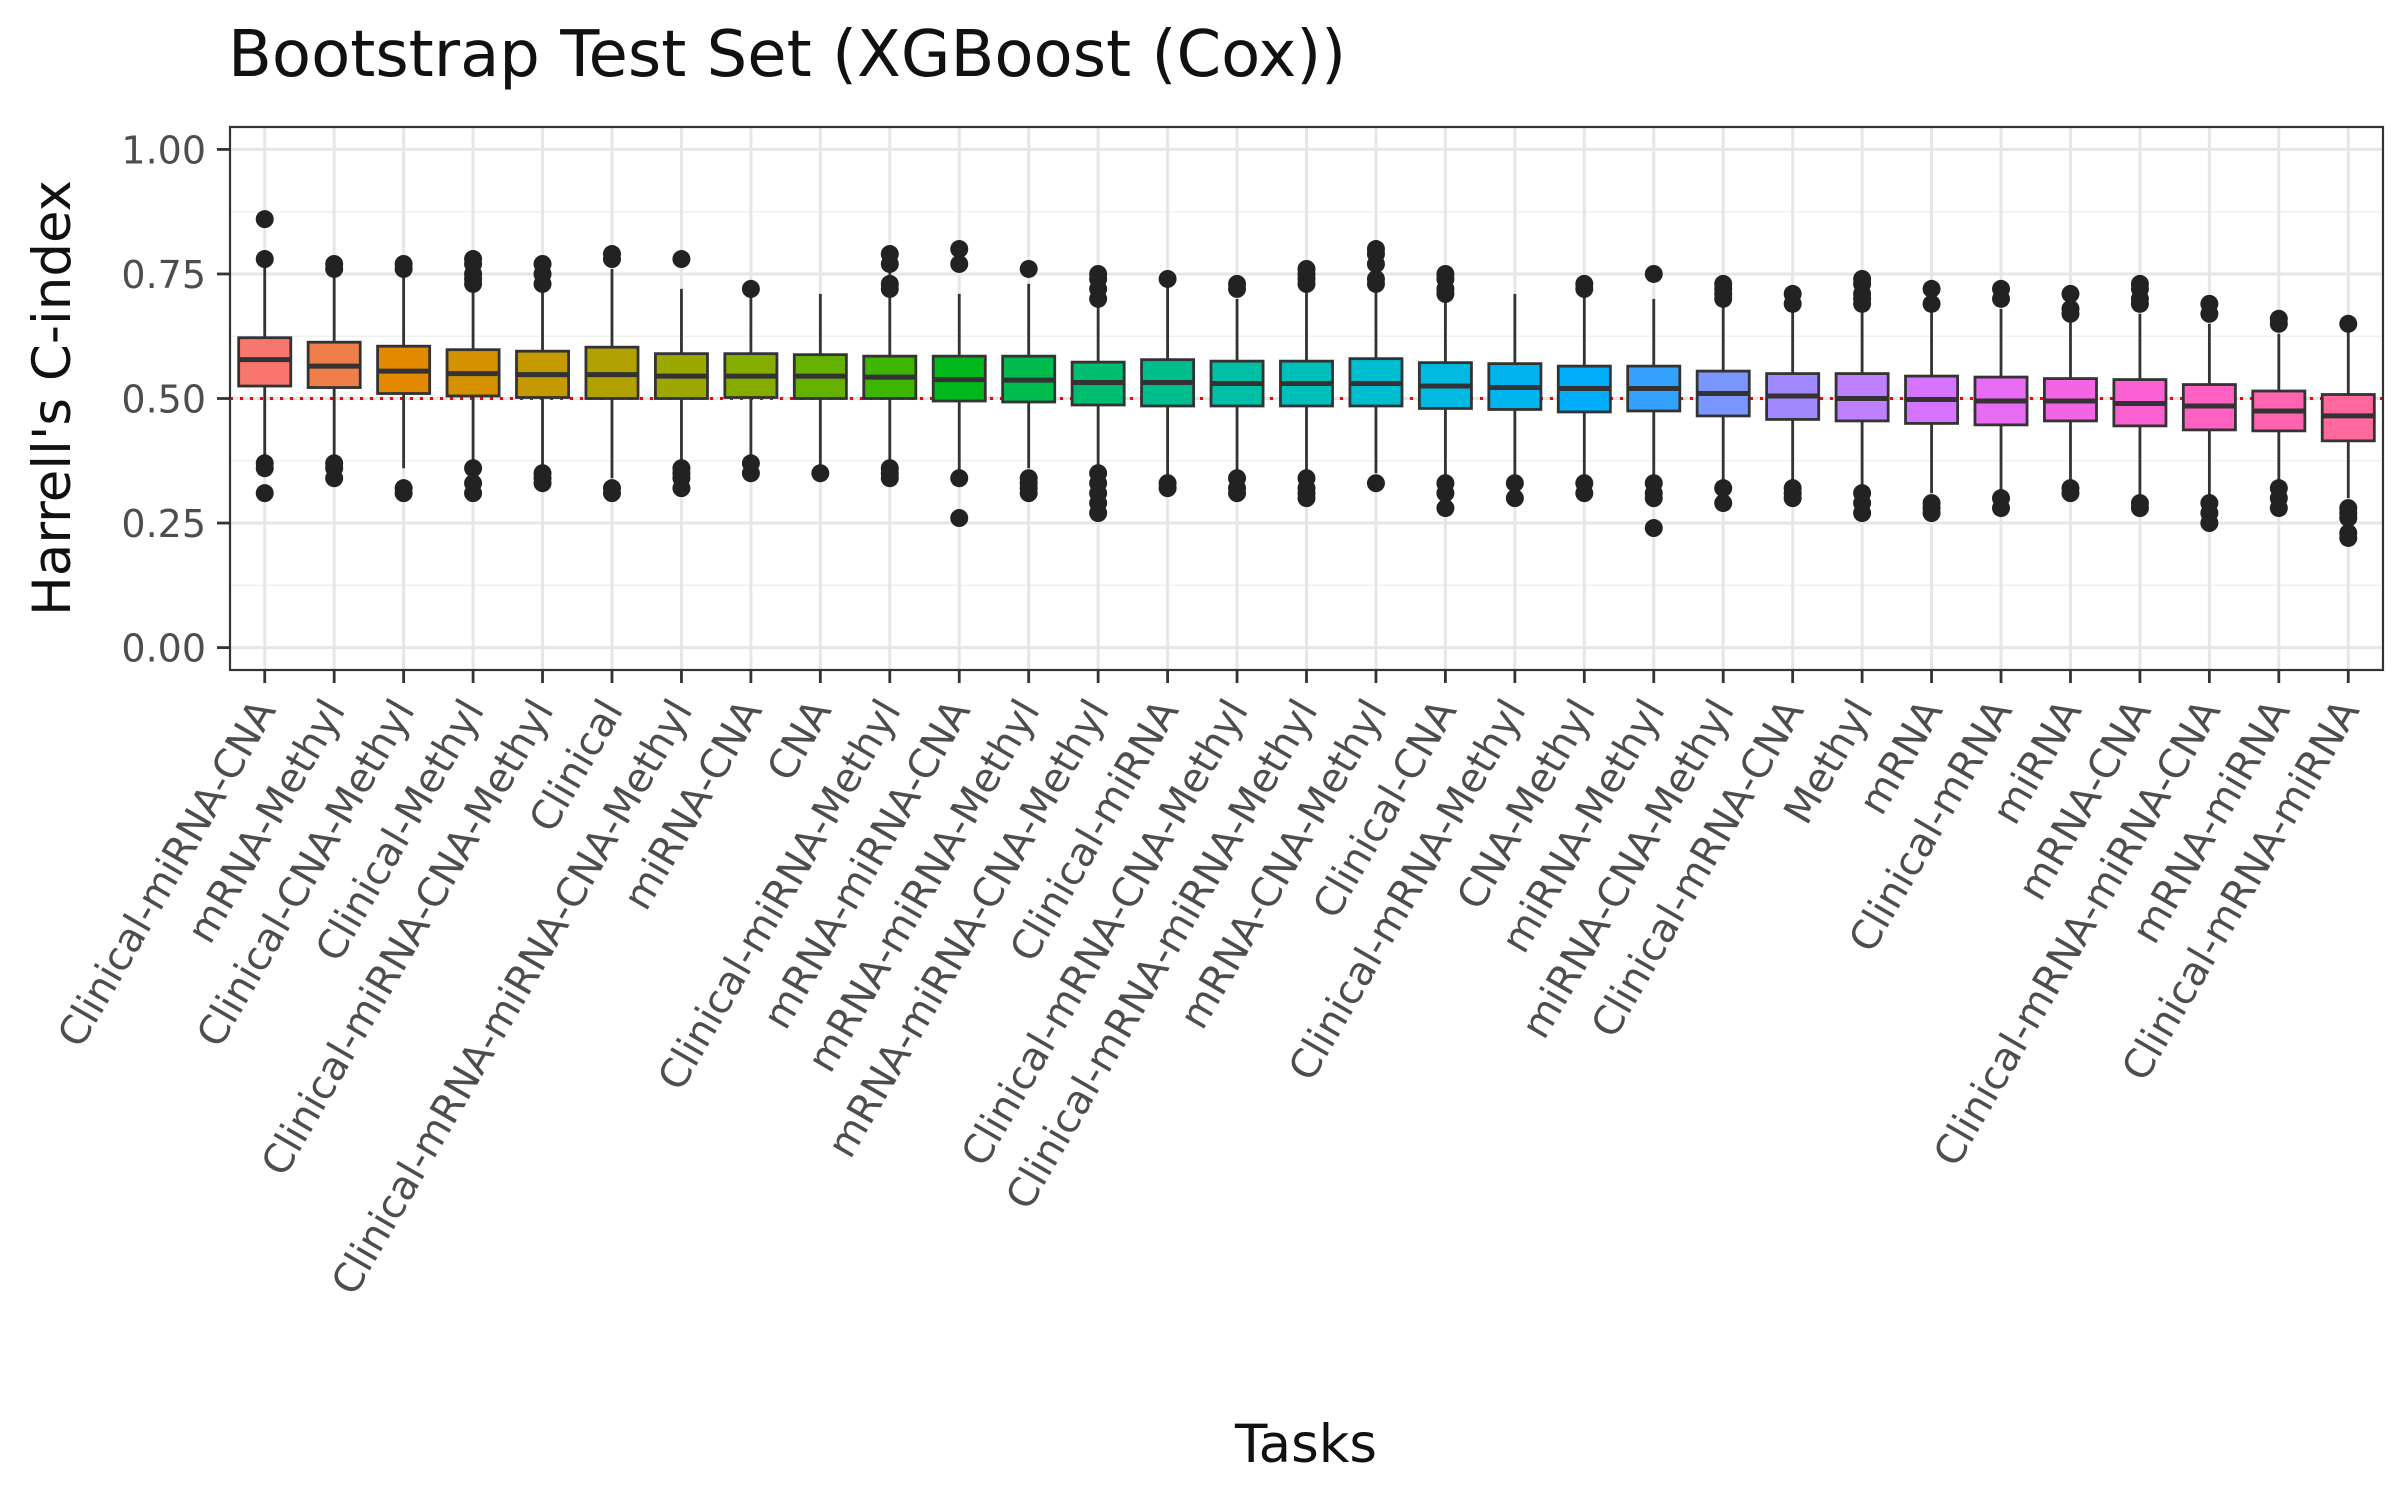 The width and height of the screenshot is (2400, 1500). I want to click on x-axis-title: Tasks, so click(1305, 1444).